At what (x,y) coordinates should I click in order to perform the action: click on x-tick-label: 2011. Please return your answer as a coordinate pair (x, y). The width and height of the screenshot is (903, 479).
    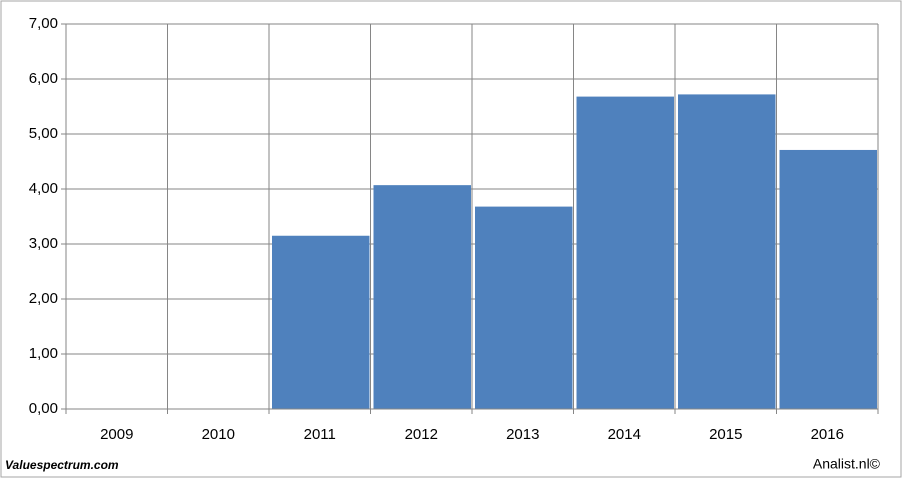
    Looking at the image, I should click on (320, 434).